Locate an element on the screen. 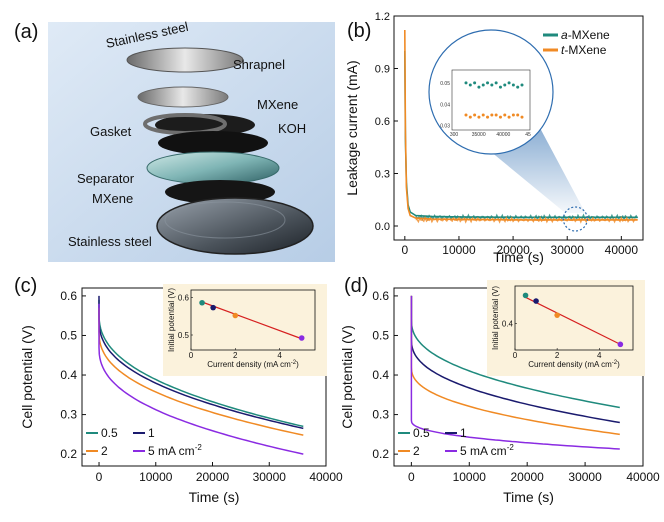  y-tick-label: 1.2 is located at coordinates (382, 17).